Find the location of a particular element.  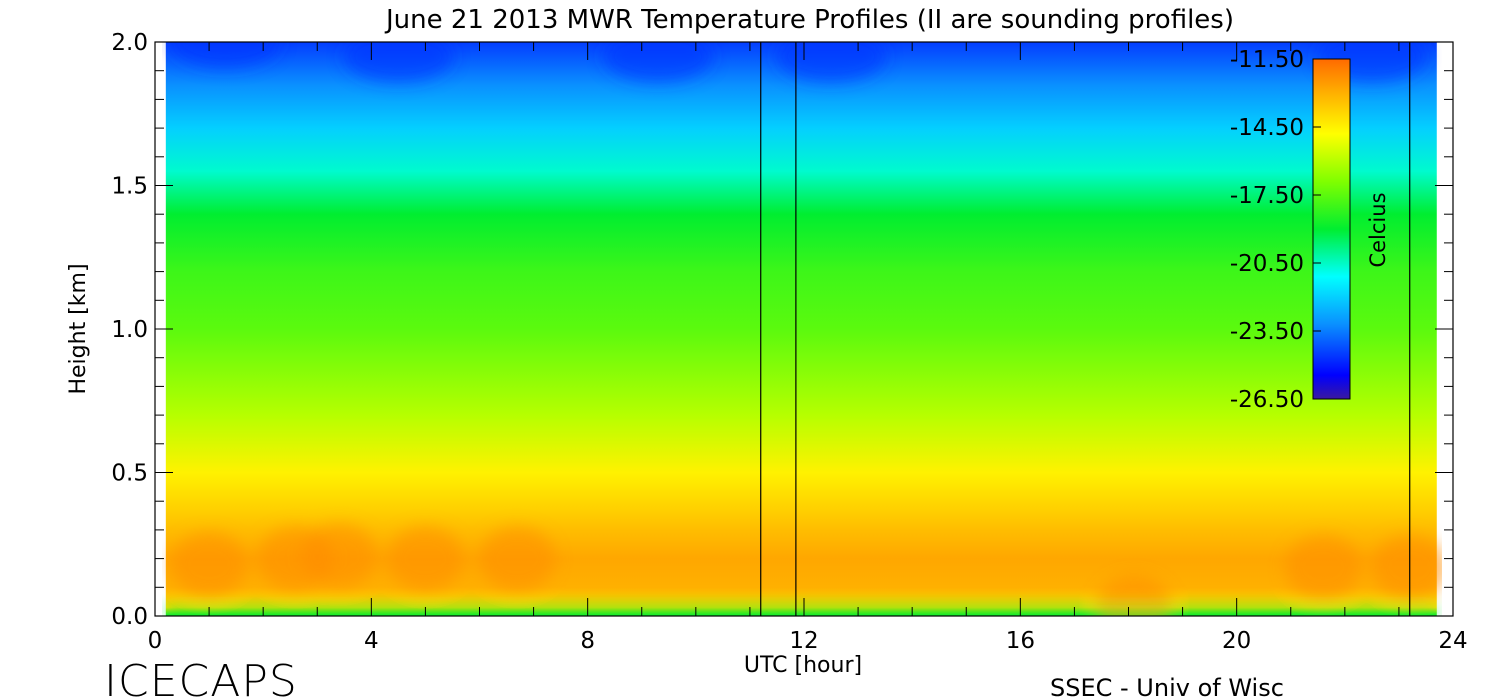

colorbar-tick-label: -14.50 is located at coordinates (1267, 128).